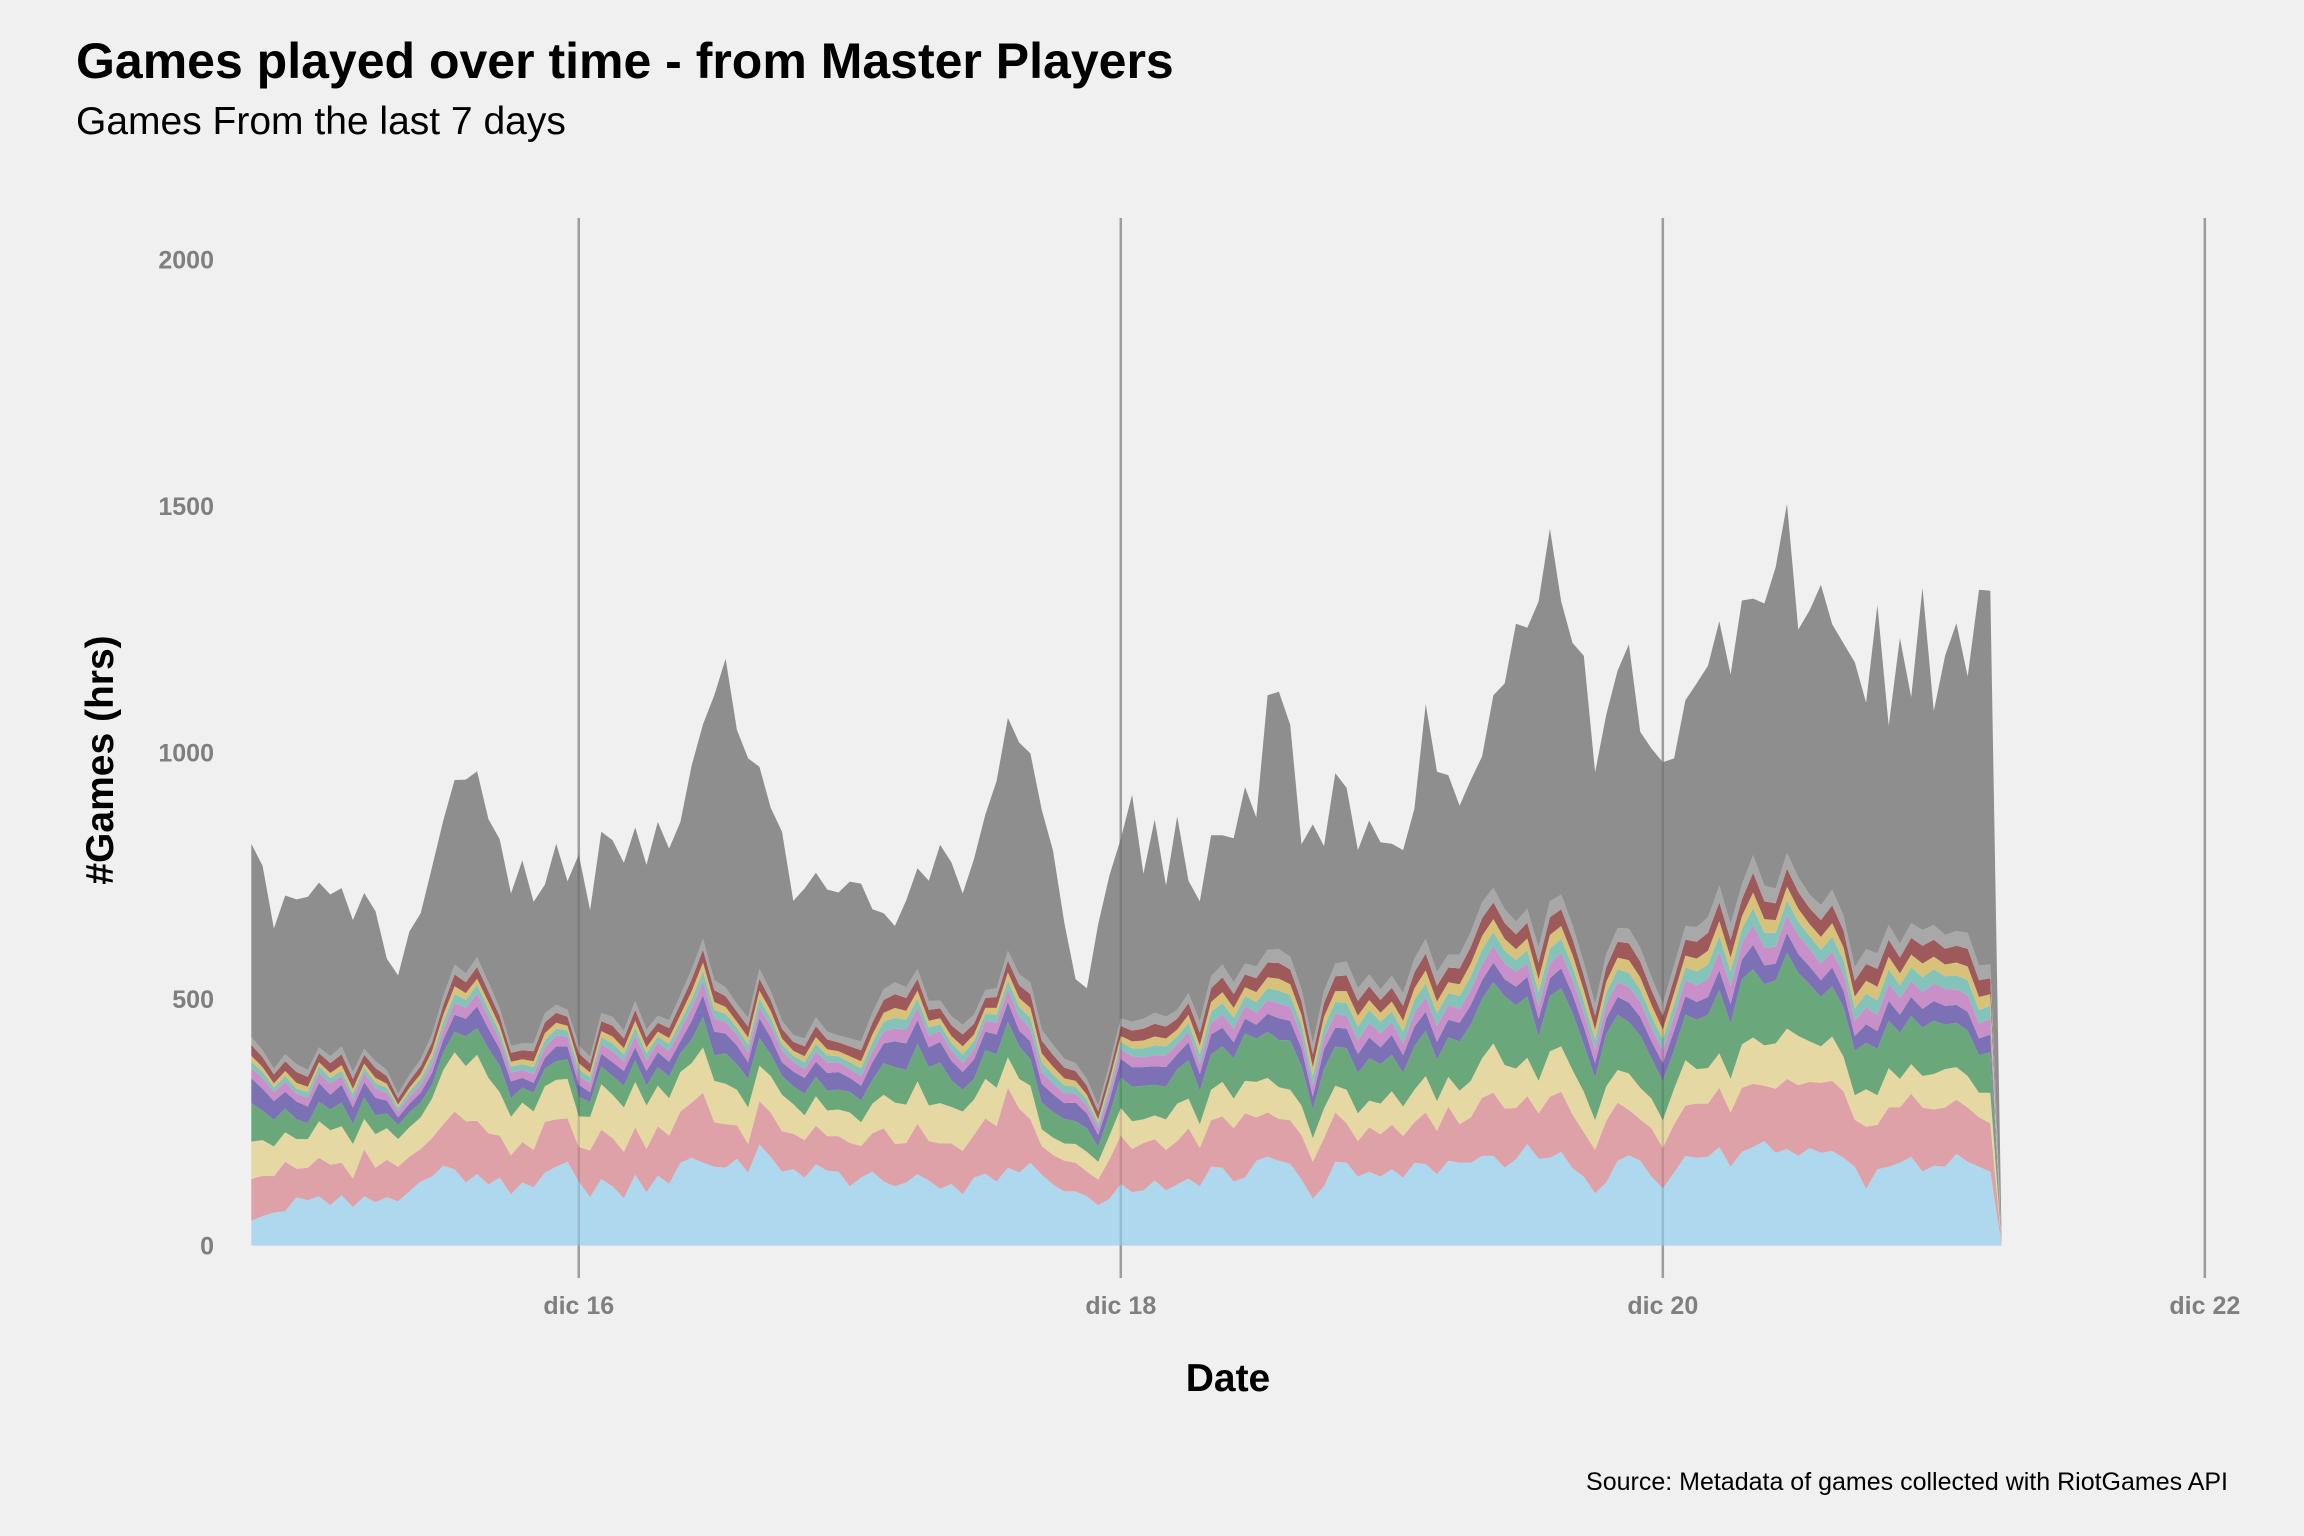 The image size is (2304, 1536). Describe the element at coordinates (207, 1247) in the screenshot. I see `y-tick-label: 0` at that location.